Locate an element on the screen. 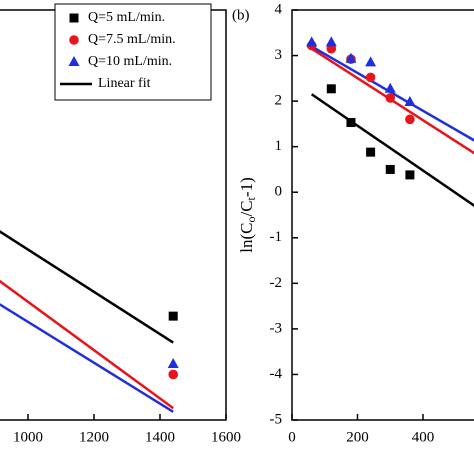 The height and width of the screenshot is (474, 474). y-tick-label: -1 is located at coordinates (276, 237).